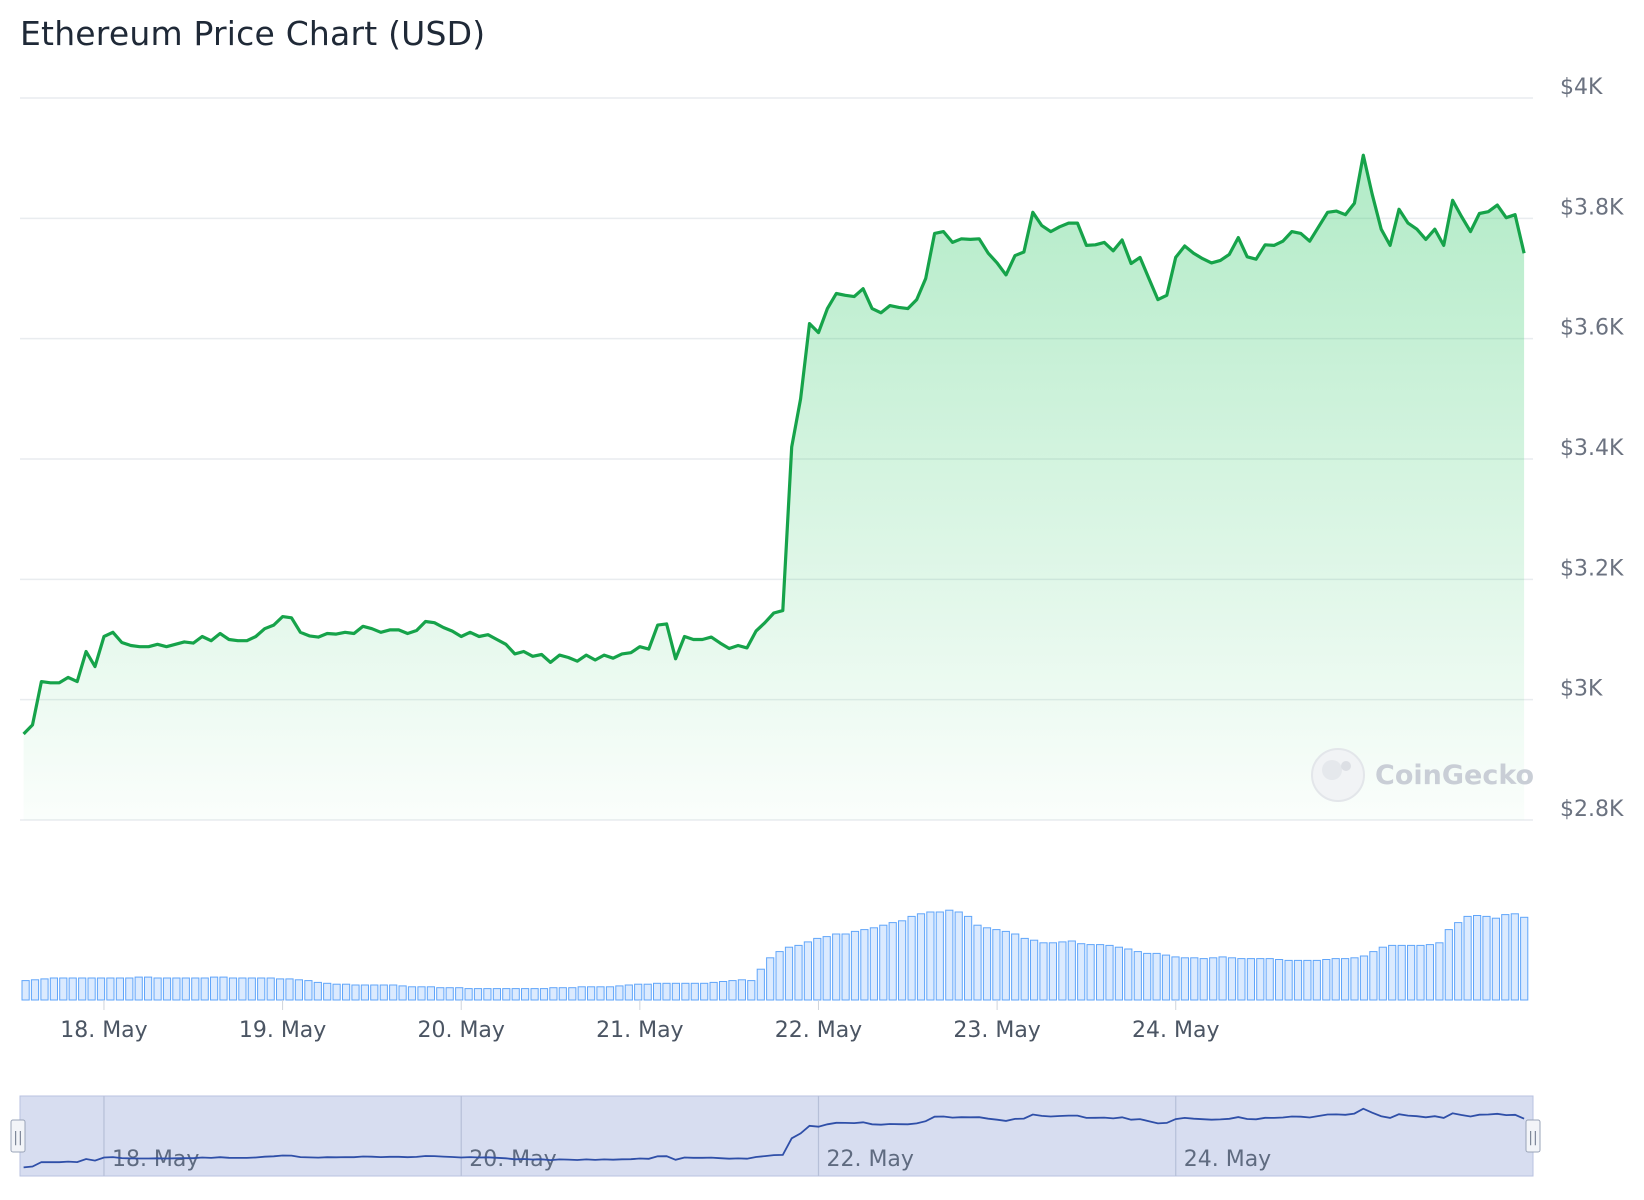 The height and width of the screenshot is (1200, 1644). Describe the element at coordinates (639, 1030) in the screenshot. I see `x-tick-label: 21. May` at that location.